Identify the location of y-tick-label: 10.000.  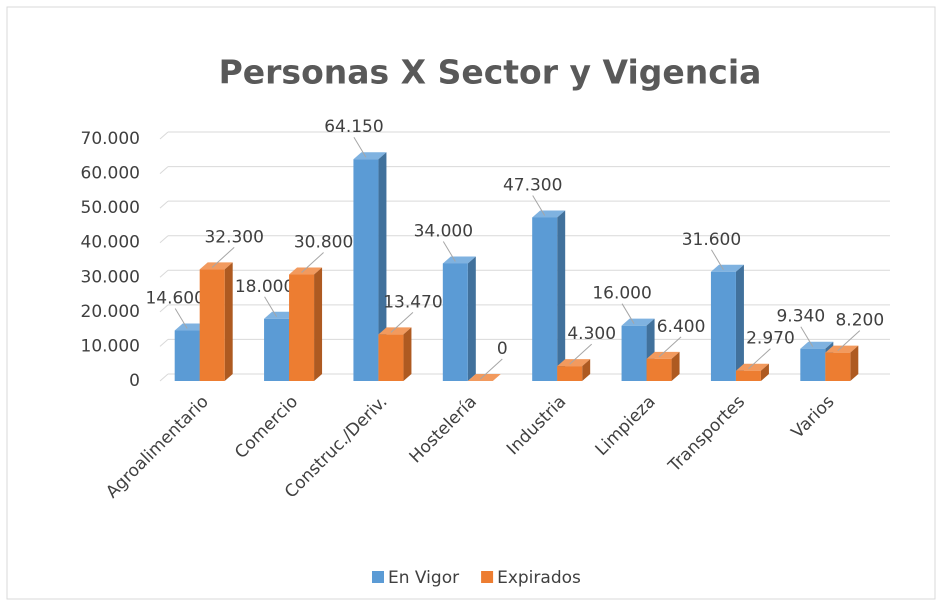
(110, 346).